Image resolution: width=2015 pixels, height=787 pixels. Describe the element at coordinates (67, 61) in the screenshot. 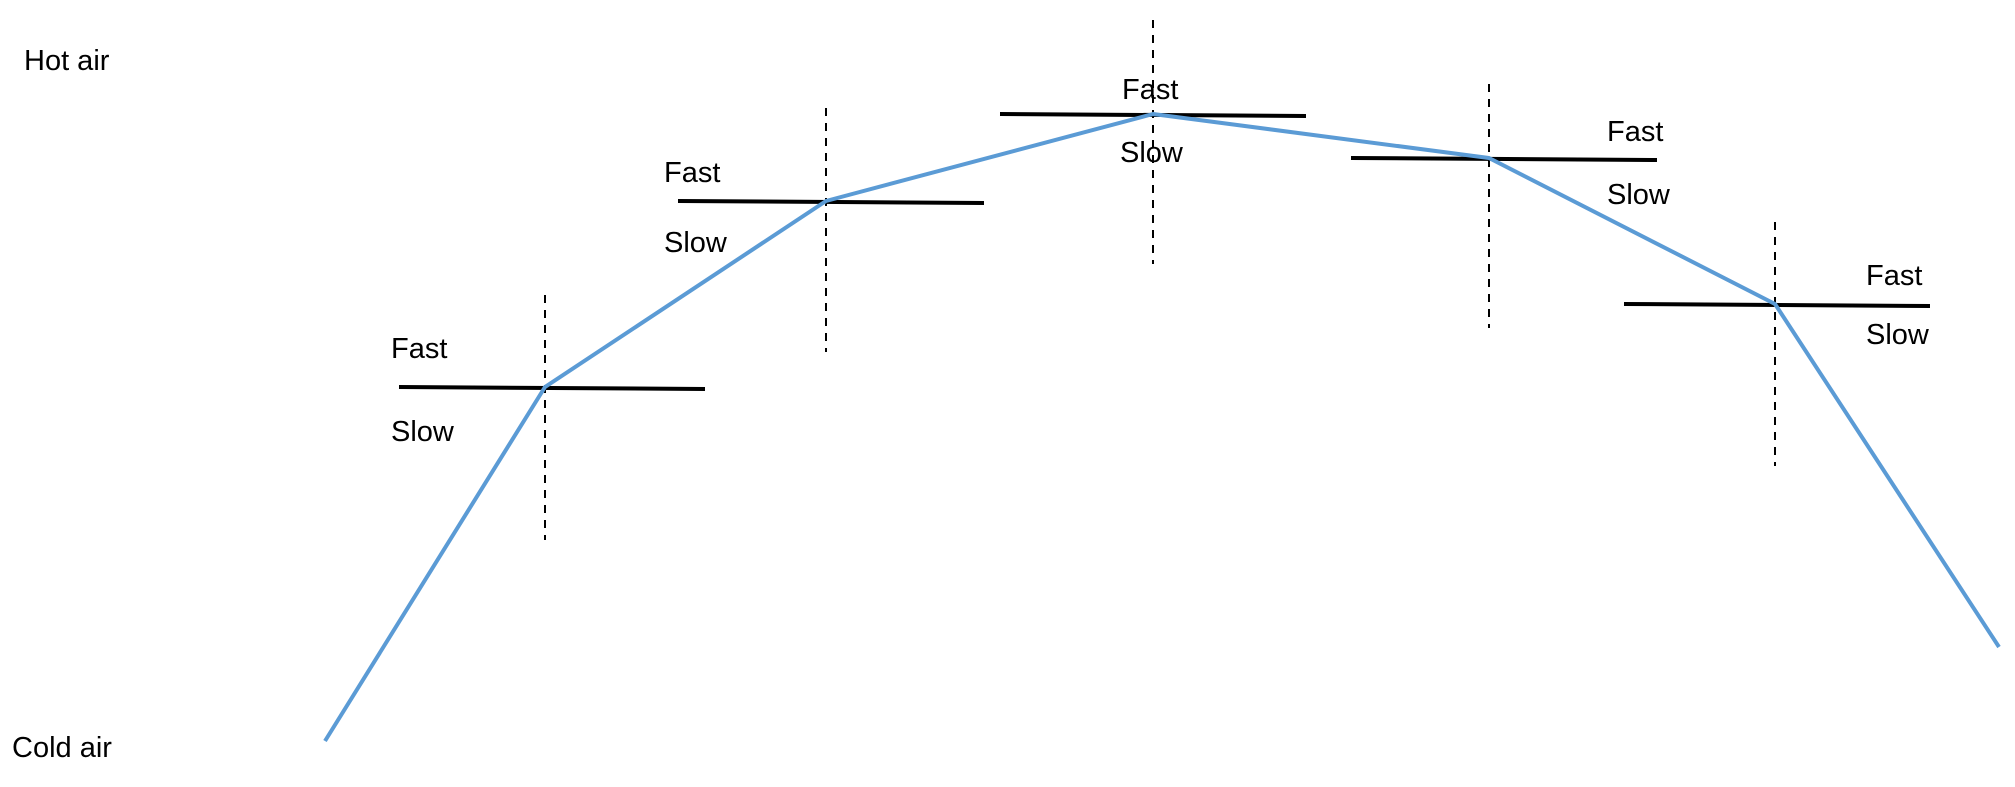

I see `hot-air-label: Hot air` at that location.